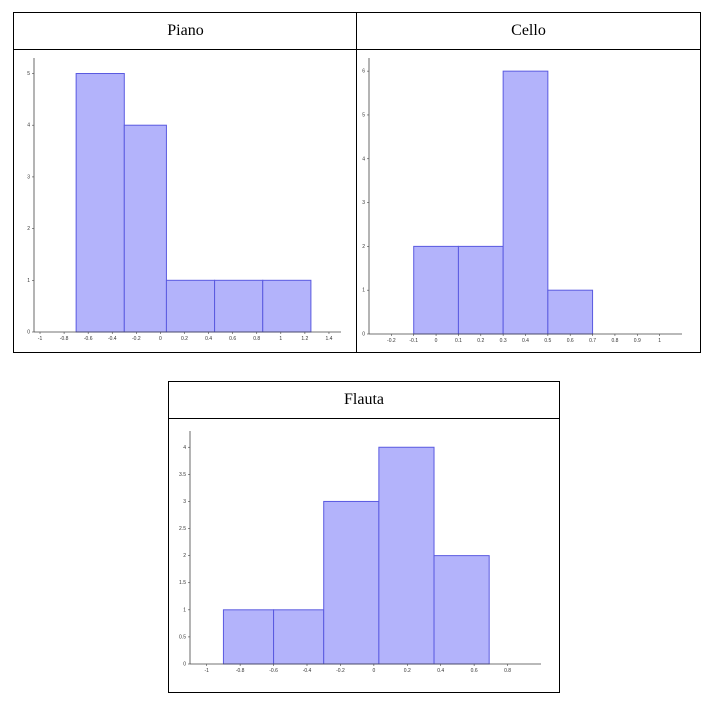 The height and width of the screenshot is (707, 723). Describe the element at coordinates (413, 341) in the screenshot. I see `x-tick-label: -0.1` at that location.